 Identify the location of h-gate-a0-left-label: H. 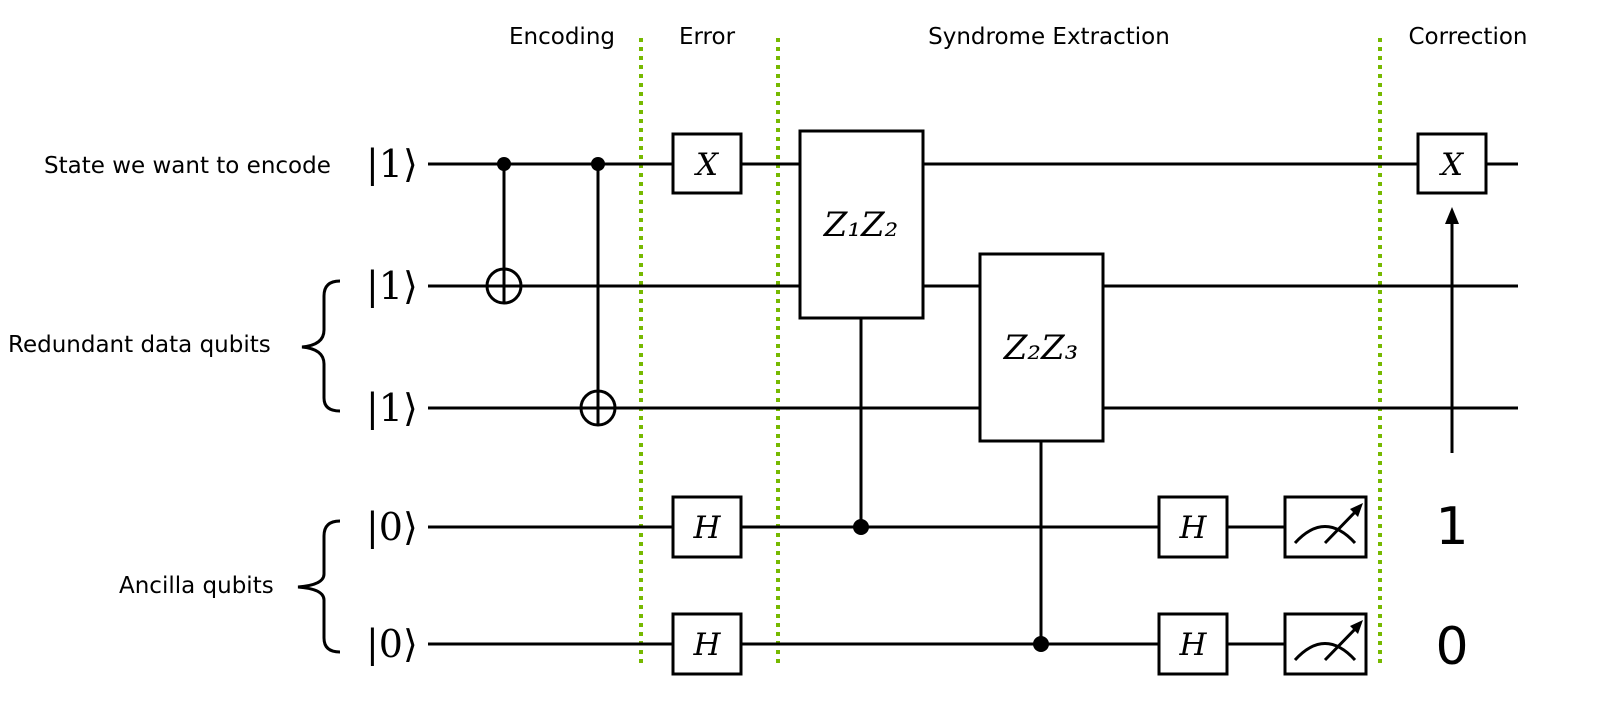
(706, 528).